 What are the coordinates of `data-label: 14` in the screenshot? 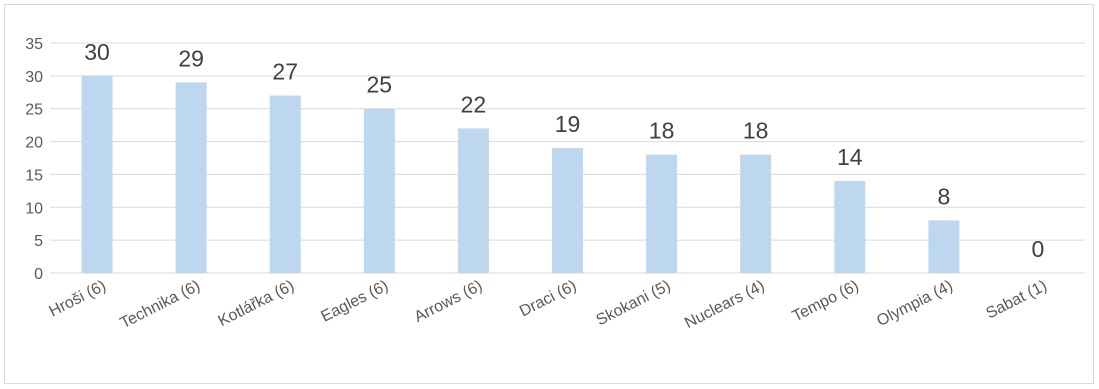 It's located at (850, 157).